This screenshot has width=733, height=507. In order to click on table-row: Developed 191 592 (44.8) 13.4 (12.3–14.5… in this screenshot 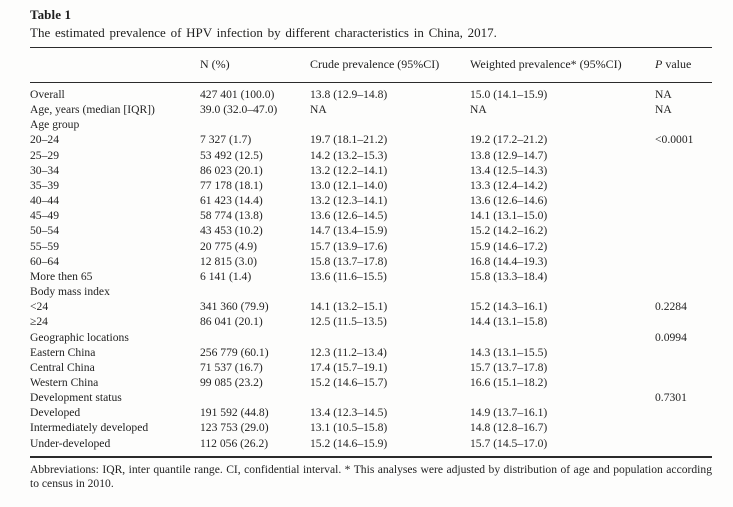, I will do `click(371, 412)`.